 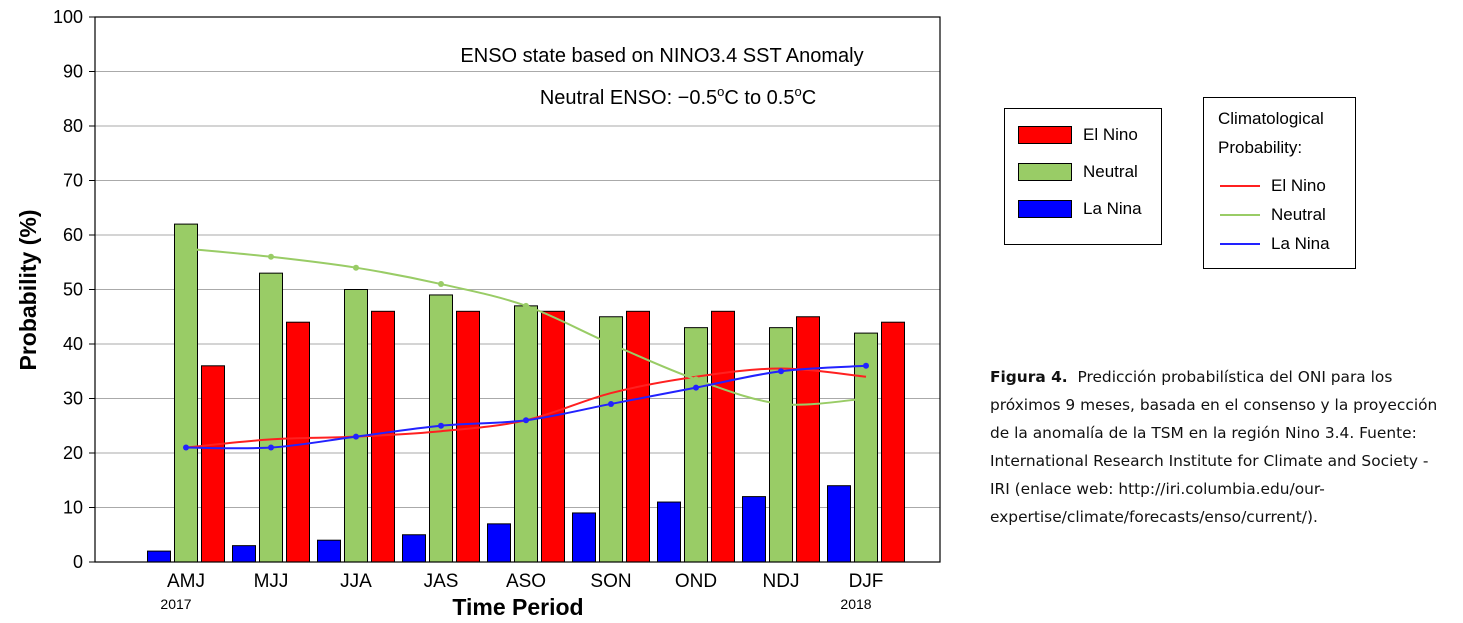 I want to click on x-tick-label: OND, so click(x=696, y=581).